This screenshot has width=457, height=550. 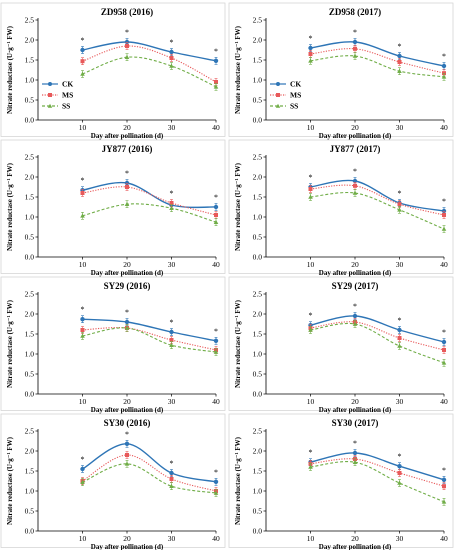 I want to click on legend-label: MS, so click(x=295, y=95).